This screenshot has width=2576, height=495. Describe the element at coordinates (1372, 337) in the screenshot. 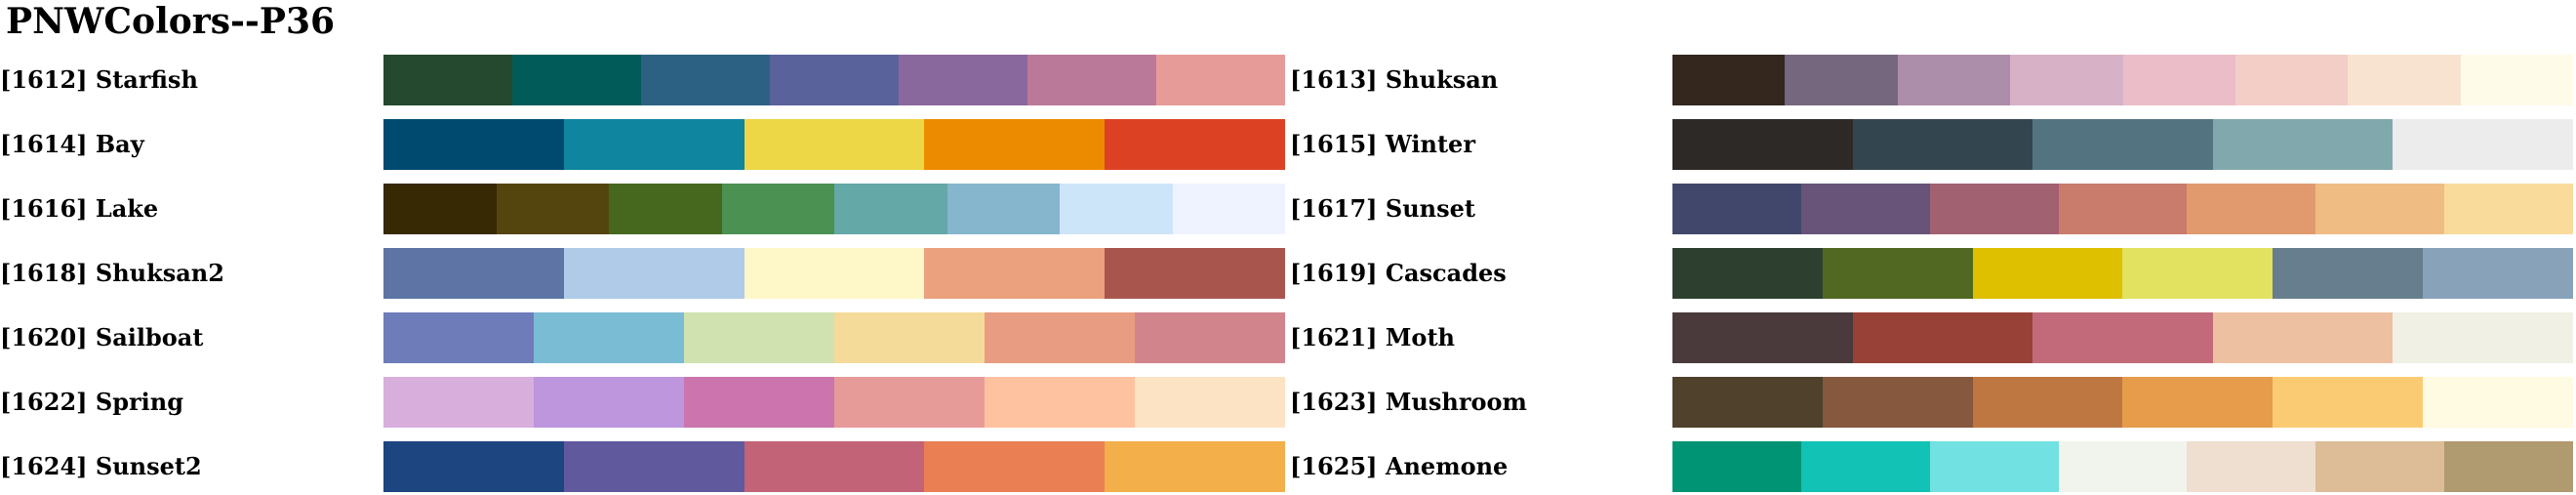

I see `palette-label: [1621] Moth` at that location.